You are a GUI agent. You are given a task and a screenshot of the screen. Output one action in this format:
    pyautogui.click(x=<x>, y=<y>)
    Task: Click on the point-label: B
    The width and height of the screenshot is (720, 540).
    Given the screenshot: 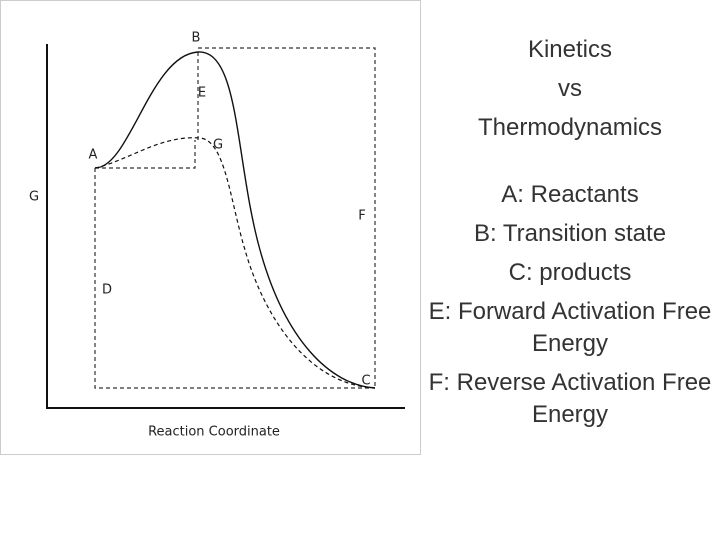 What is the action you would take?
    pyautogui.click(x=196, y=38)
    